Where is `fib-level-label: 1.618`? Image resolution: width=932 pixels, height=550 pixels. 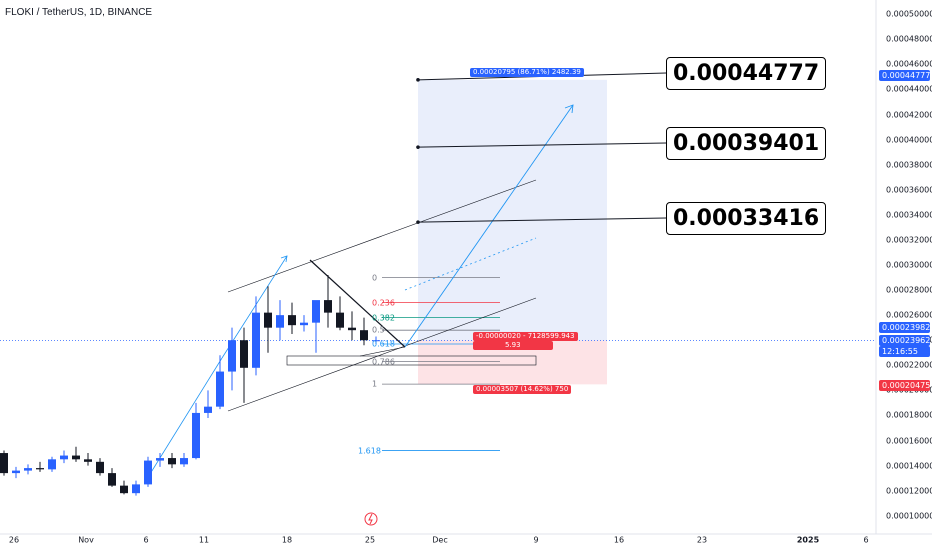
fib-level-label: 1.618 is located at coordinates (369, 451).